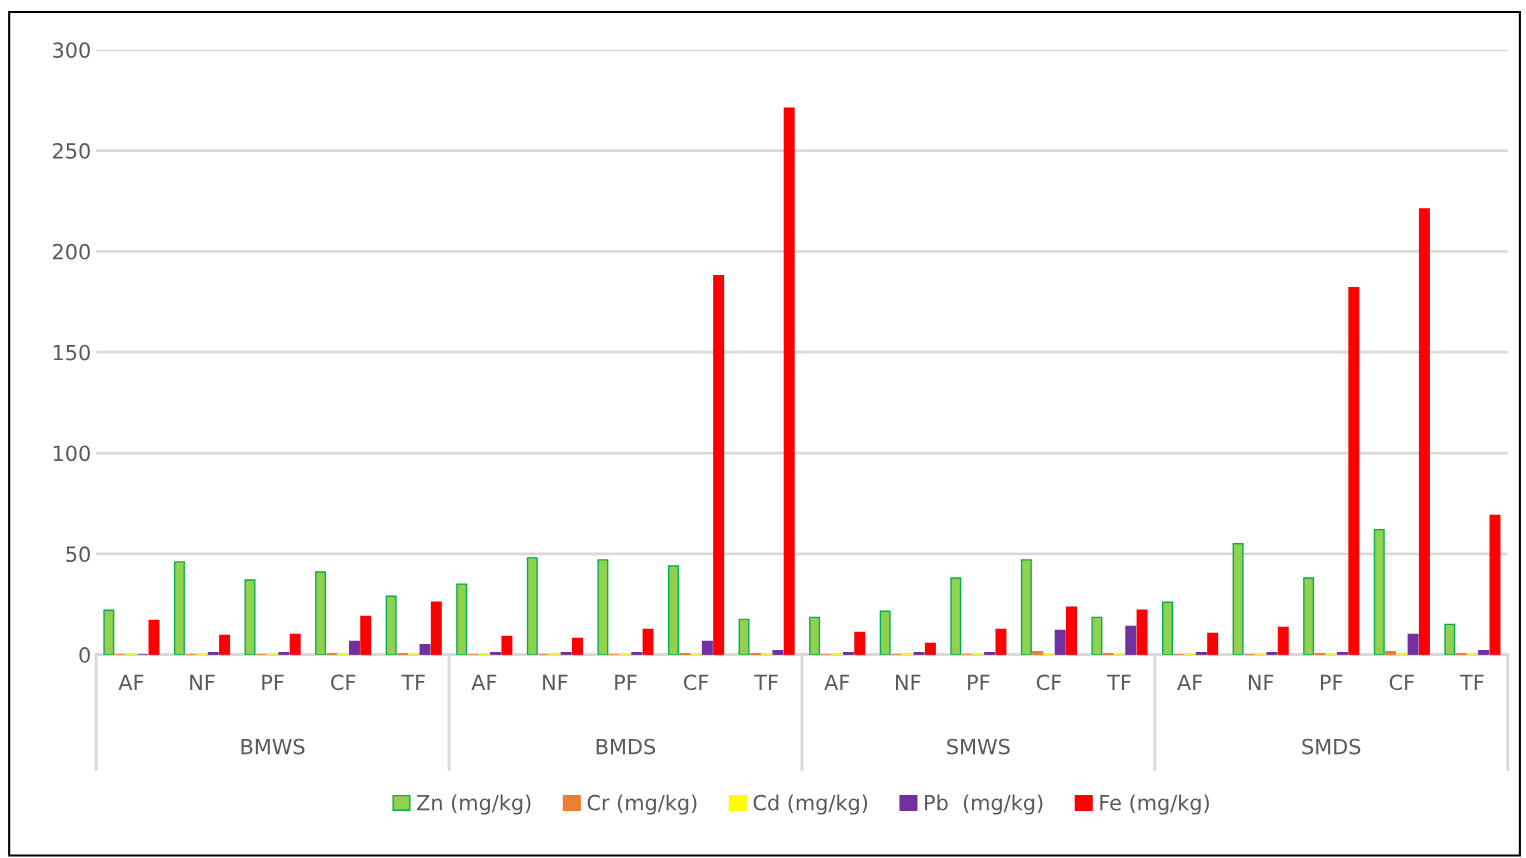  What do you see at coordinates (71, 251) in the screenshot?
I see `y-tick-label: 200` at bounding box center [71, 251].